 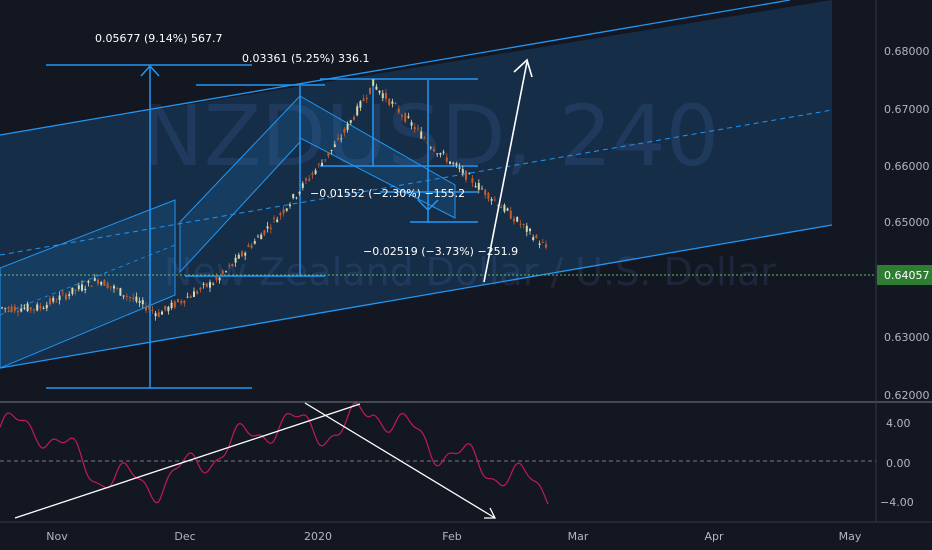 I want to click on measure-large, so click(x=149, y=226).